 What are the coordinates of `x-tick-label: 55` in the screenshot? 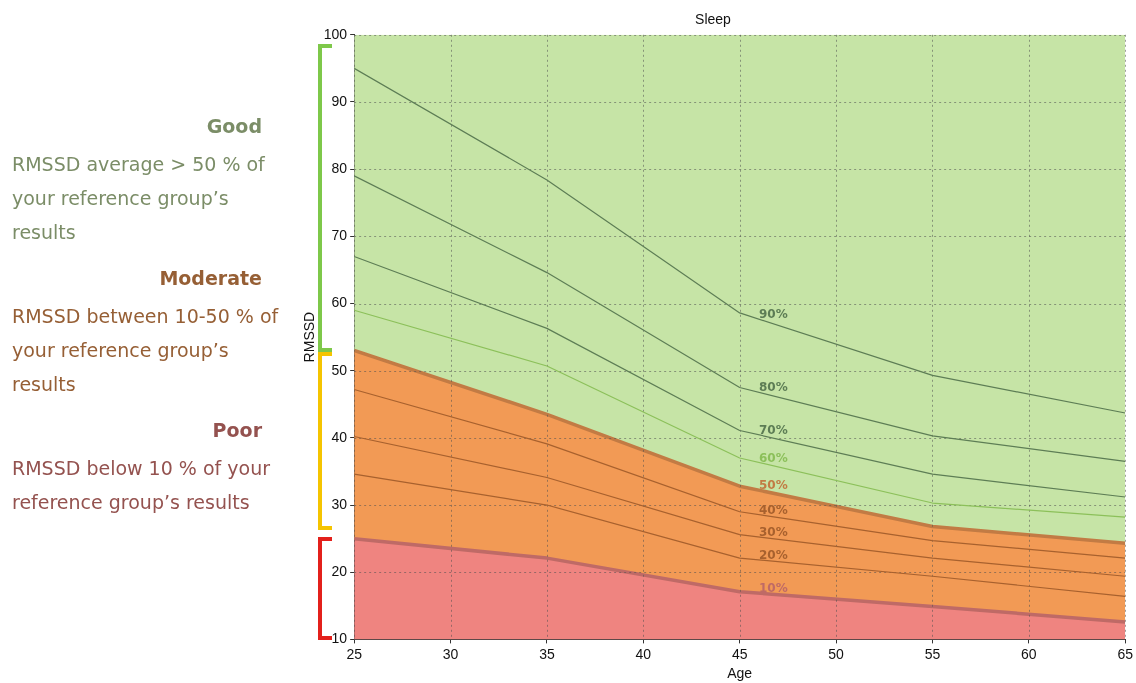 It's located at (932, 653).